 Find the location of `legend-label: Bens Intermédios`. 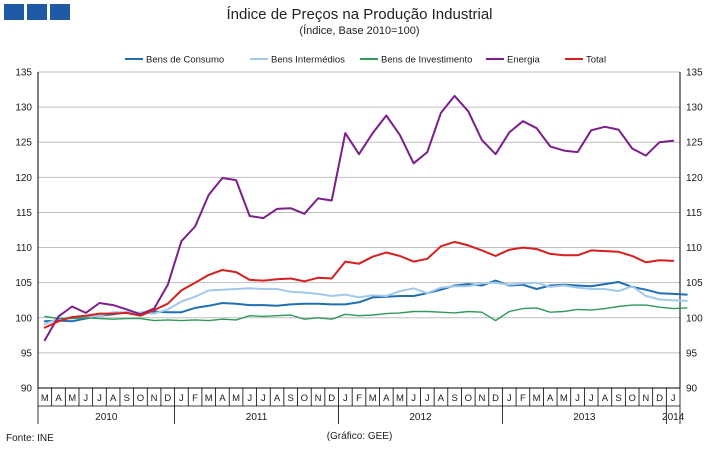

legend-label: Bens Intermédios is located at coordinates (308, 60).